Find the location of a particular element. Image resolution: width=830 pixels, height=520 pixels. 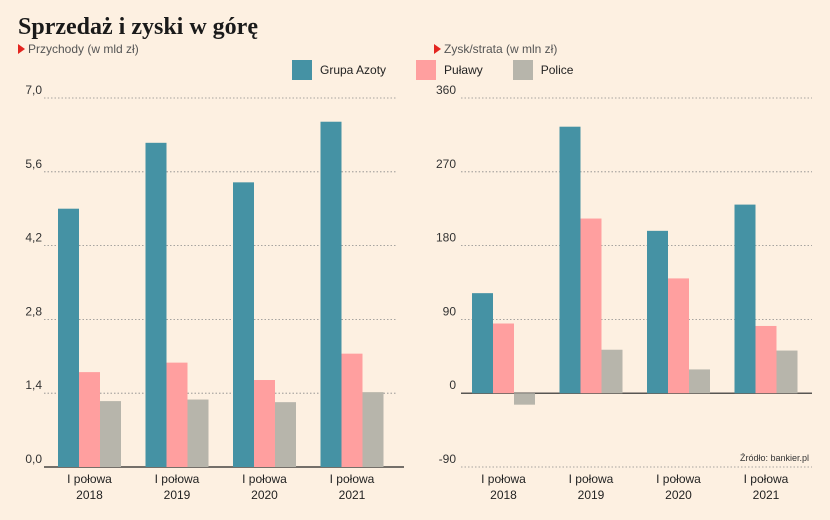

legend-item-grupa-azoty: Grupa Azoty is located at coordinates (339, 70).